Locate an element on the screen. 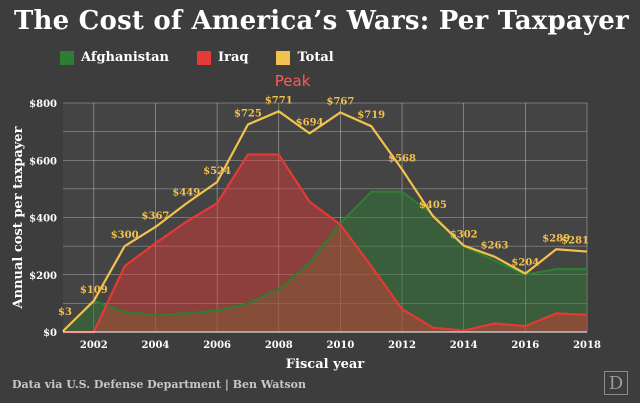 The image size is (640, 403). data-label: $405 is located at coordinates (433, 205).